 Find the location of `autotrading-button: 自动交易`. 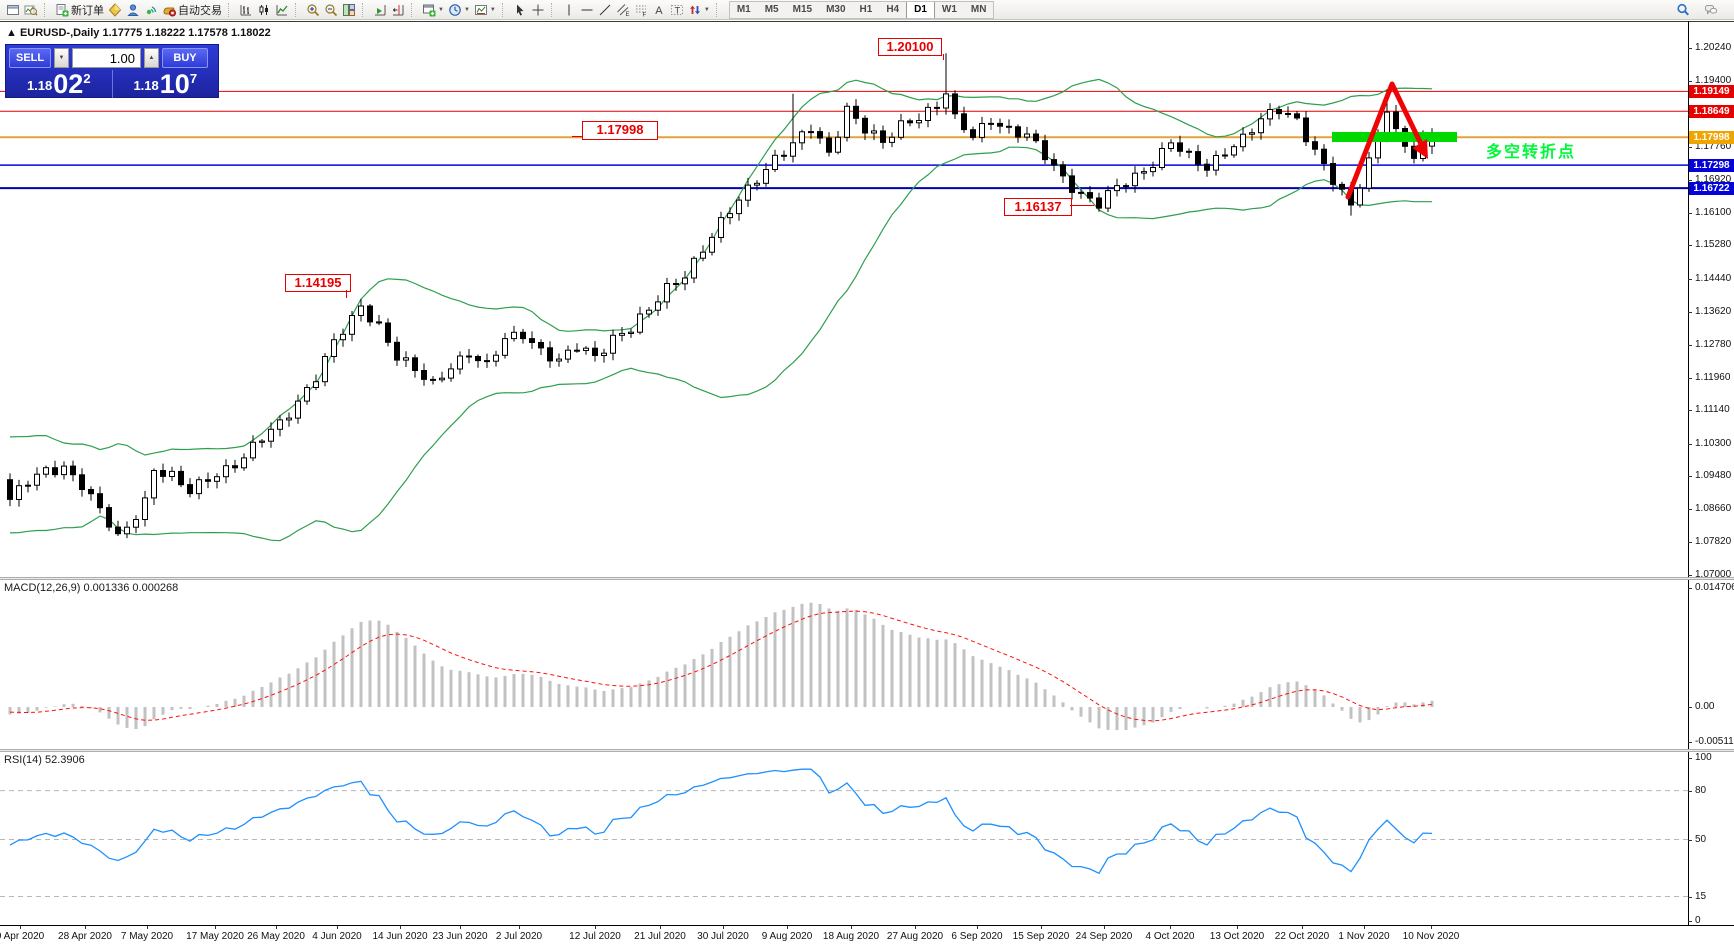

autotrading-button: 自动交易 is located at coordinates (192, 9).